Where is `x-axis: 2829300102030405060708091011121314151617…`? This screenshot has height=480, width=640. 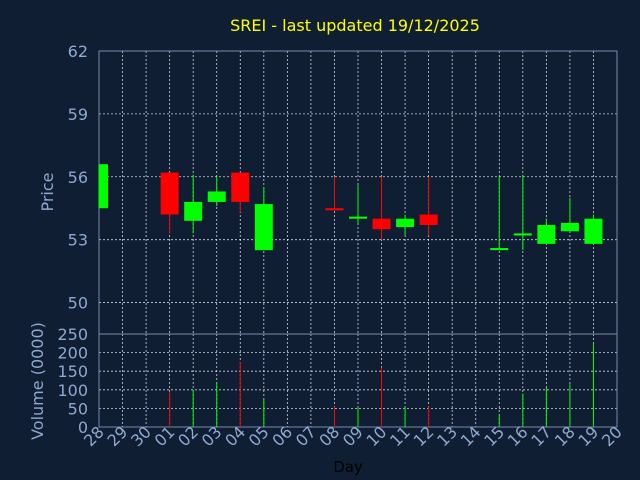
x-axis: 2829300102030405060708091011121314151617… is located at coordinates (353, 436).